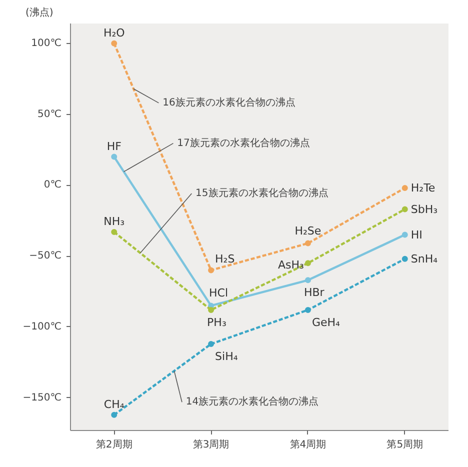 This screenshot has width=468, height=467. I want to click on annotation: SnH₄, so click(424, 259).